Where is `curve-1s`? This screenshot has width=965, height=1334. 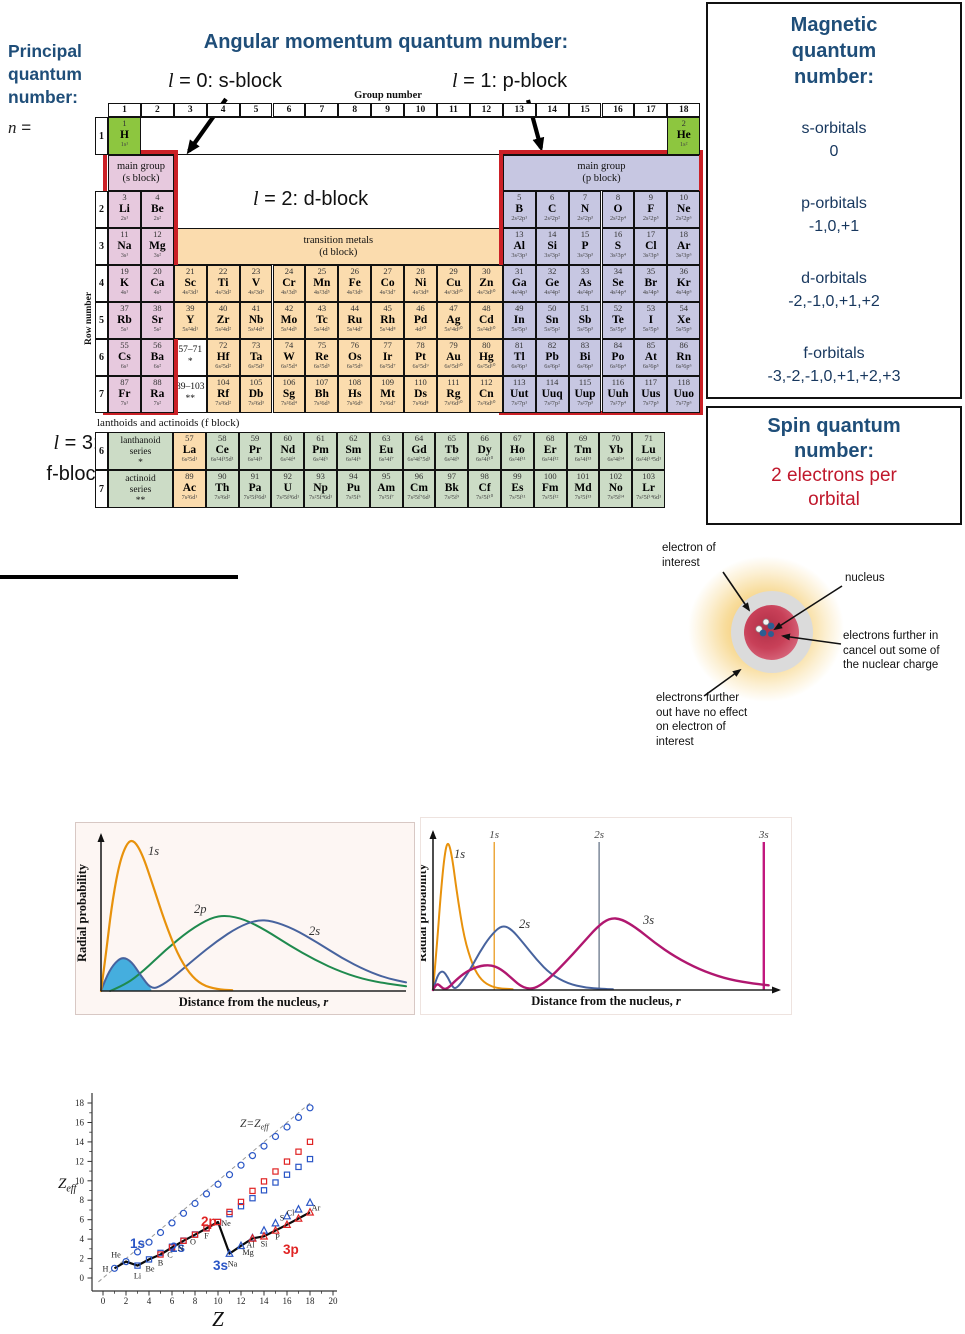
curve-1s is located at coordinates (166, 916).